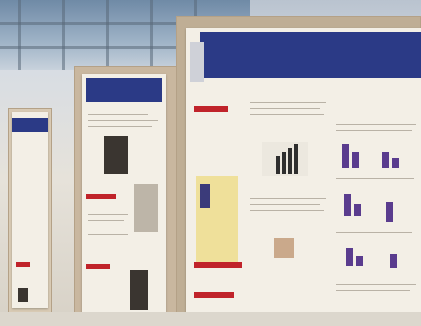 The height and width of the screenshot is (326, 421). Describe the element at coordinates (210, 319) in the screenshot. I see `floor` at that location.